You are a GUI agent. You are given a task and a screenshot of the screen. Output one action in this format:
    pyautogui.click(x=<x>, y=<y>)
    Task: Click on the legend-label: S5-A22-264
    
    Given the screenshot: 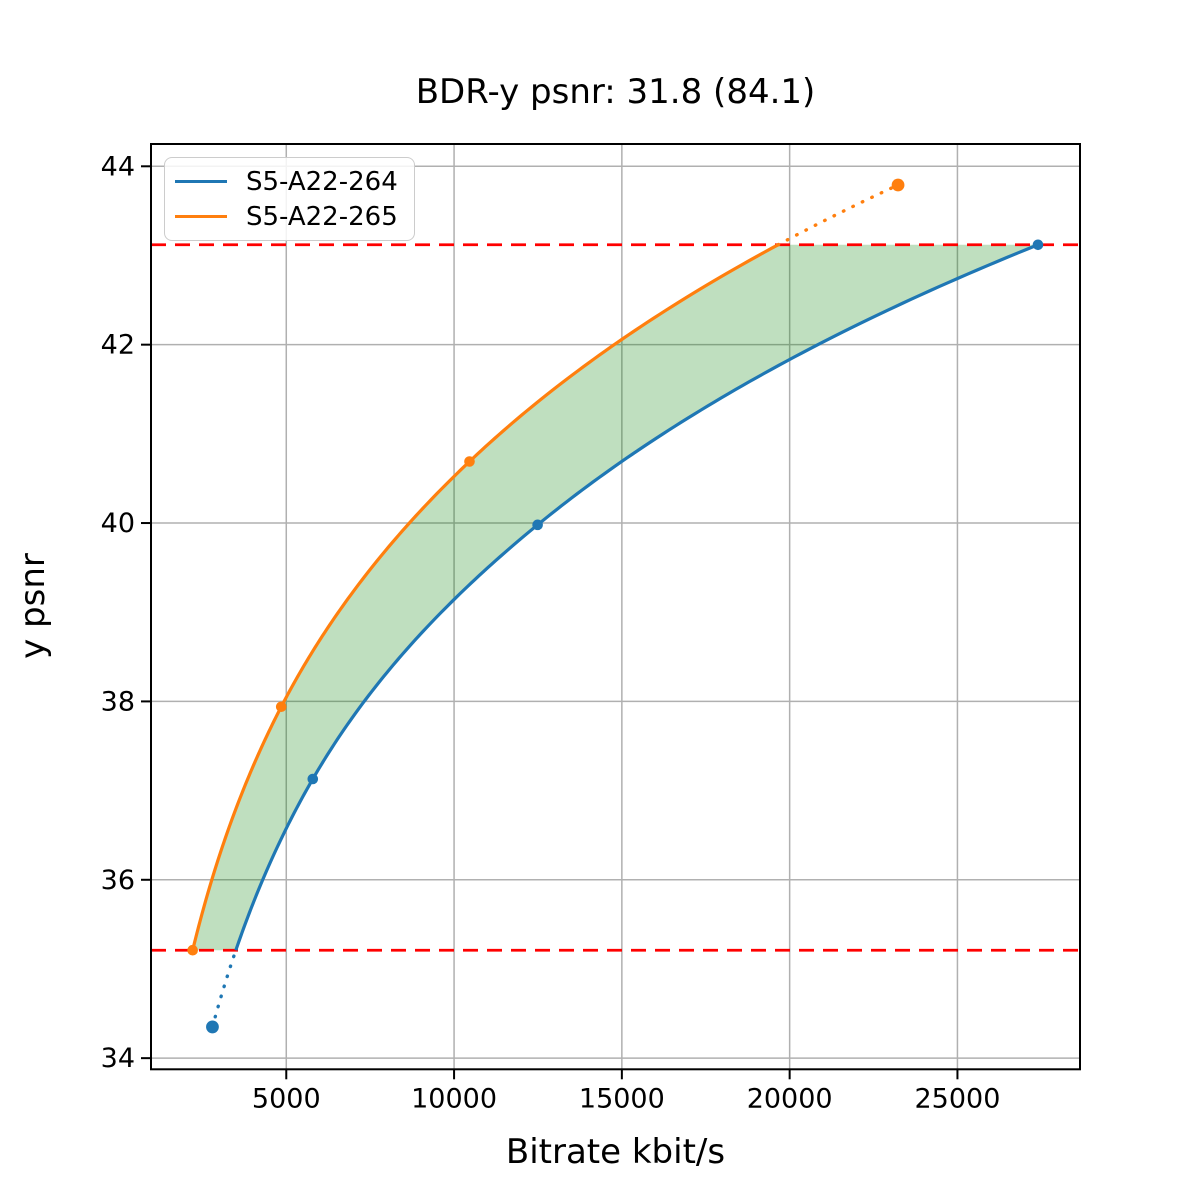 What is the action you would take?
    pyautogui.click(x=322, y=181)
    